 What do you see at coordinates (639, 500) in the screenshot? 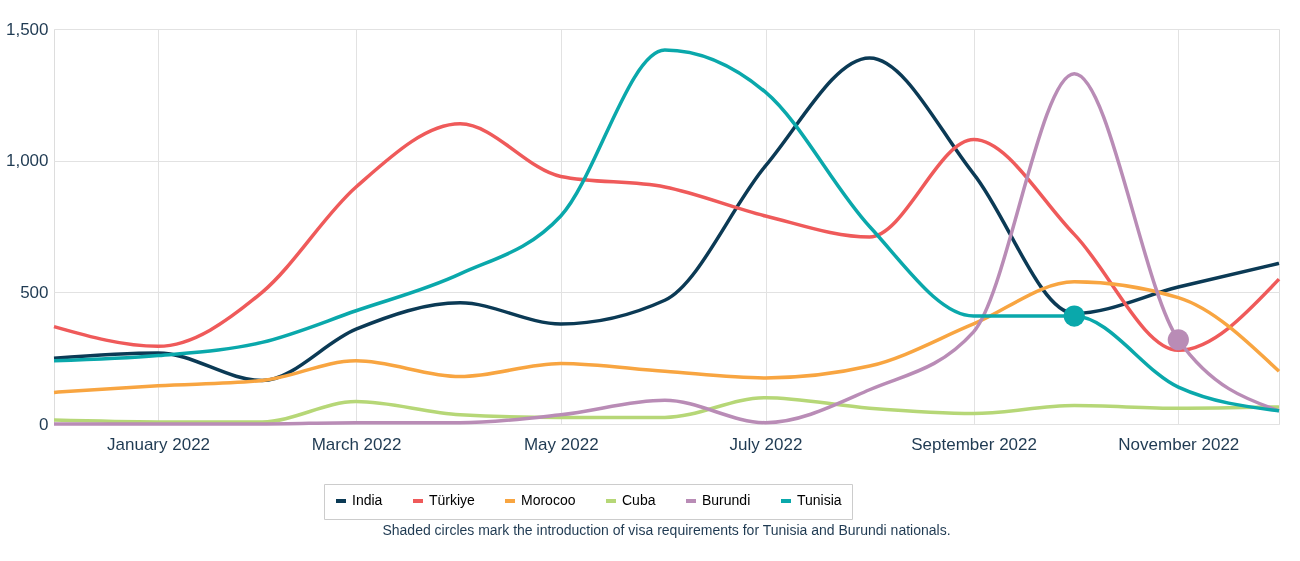
I see `legend-label: Cuba` at bounding box center [639, 500].